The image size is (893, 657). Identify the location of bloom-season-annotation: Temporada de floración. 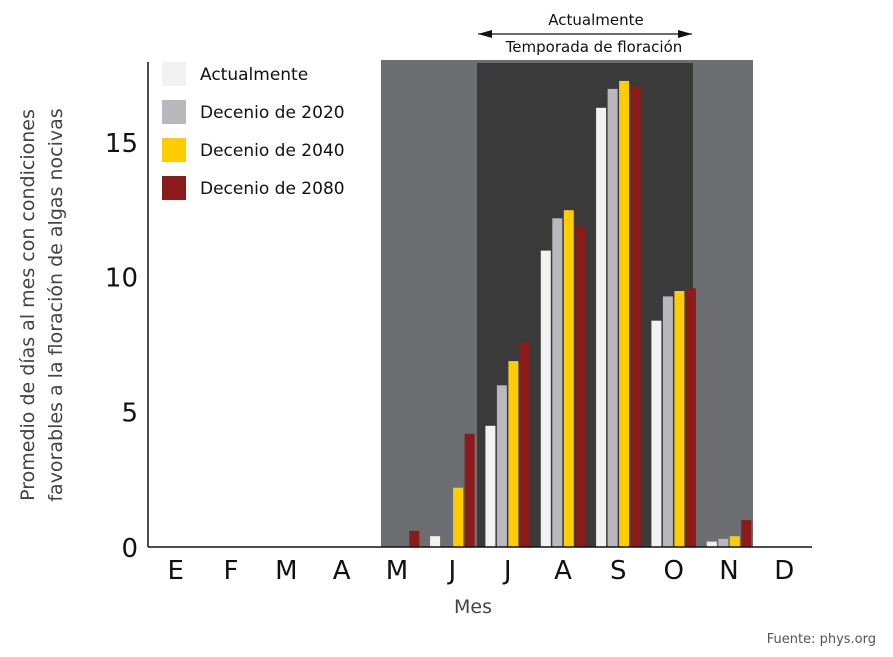
(594, 47).